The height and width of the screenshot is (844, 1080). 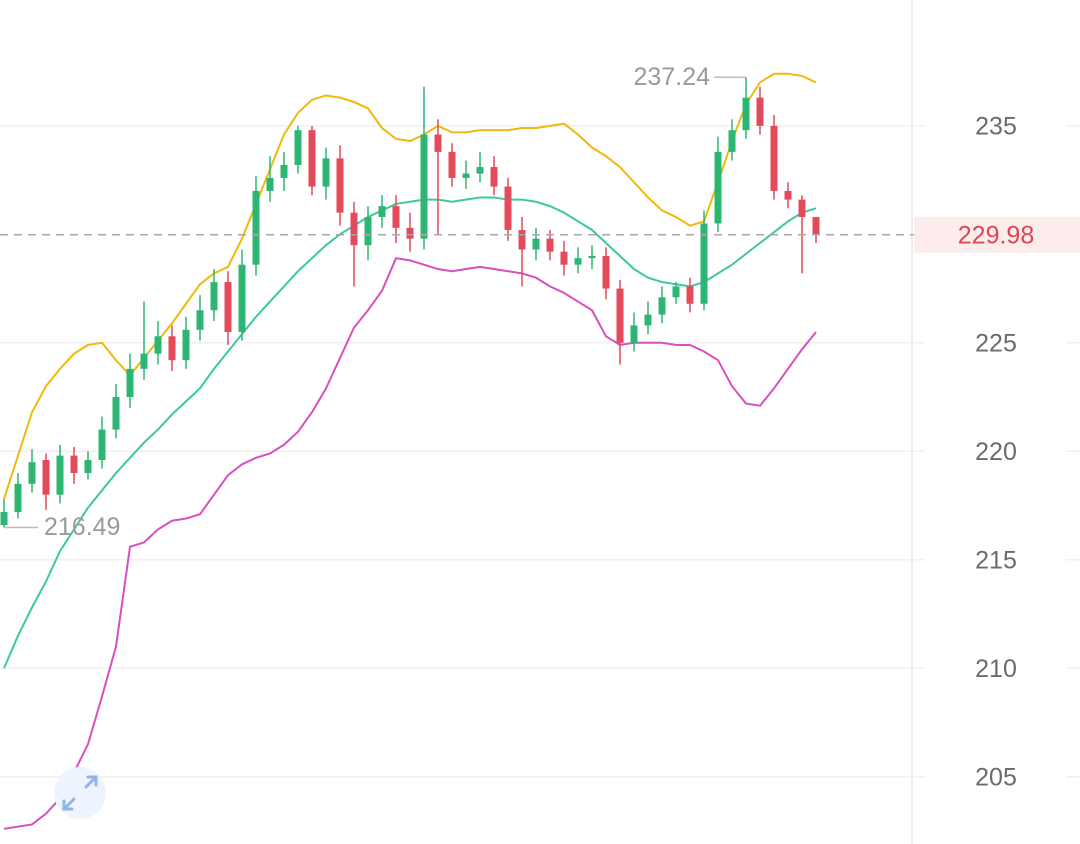 What do you see at coordinates (996, 669) in the screenshot?
I see `y-tick-label: 210` at bounding box center [996, 669].